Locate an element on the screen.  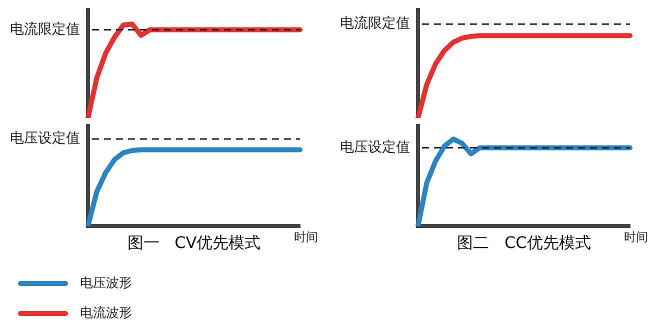
legend-label: 电压波形 is located at coordinates (106, 283).